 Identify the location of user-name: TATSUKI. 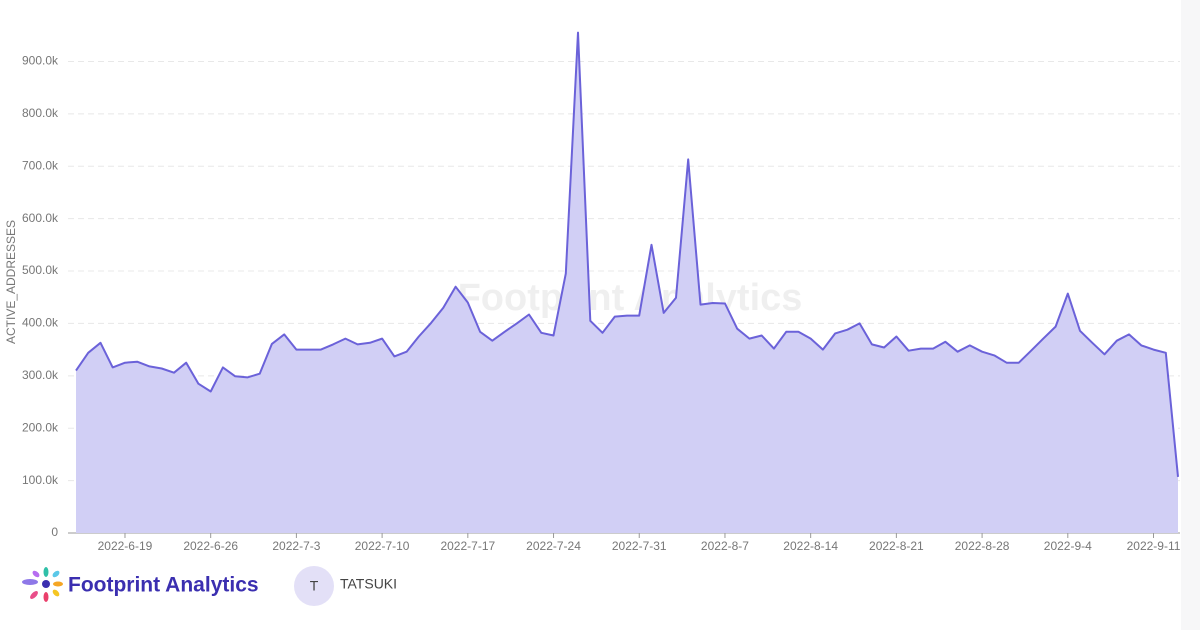
(368, 584).